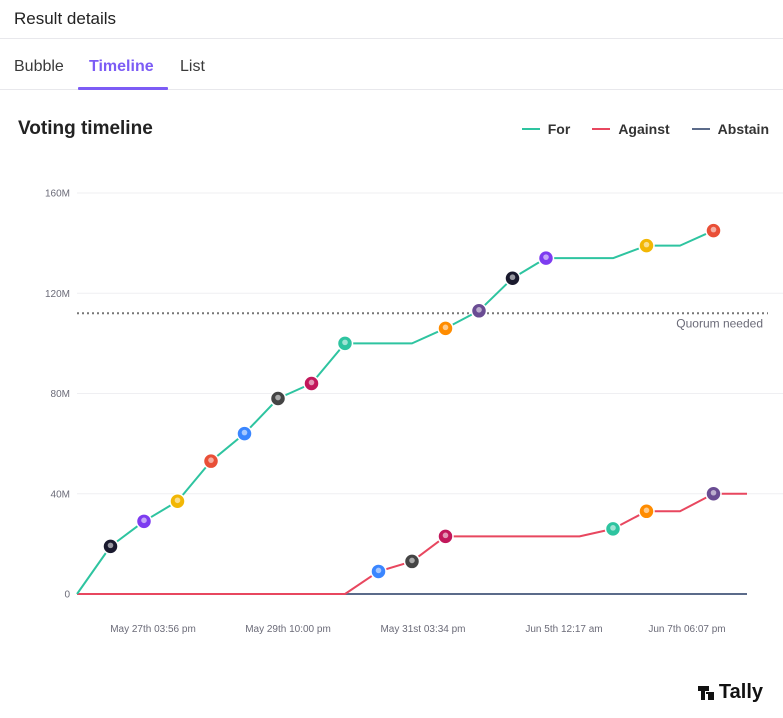  Describe the element at coordinates (65, 18) in the screenshot. I see `page-title: Result details` at that location.